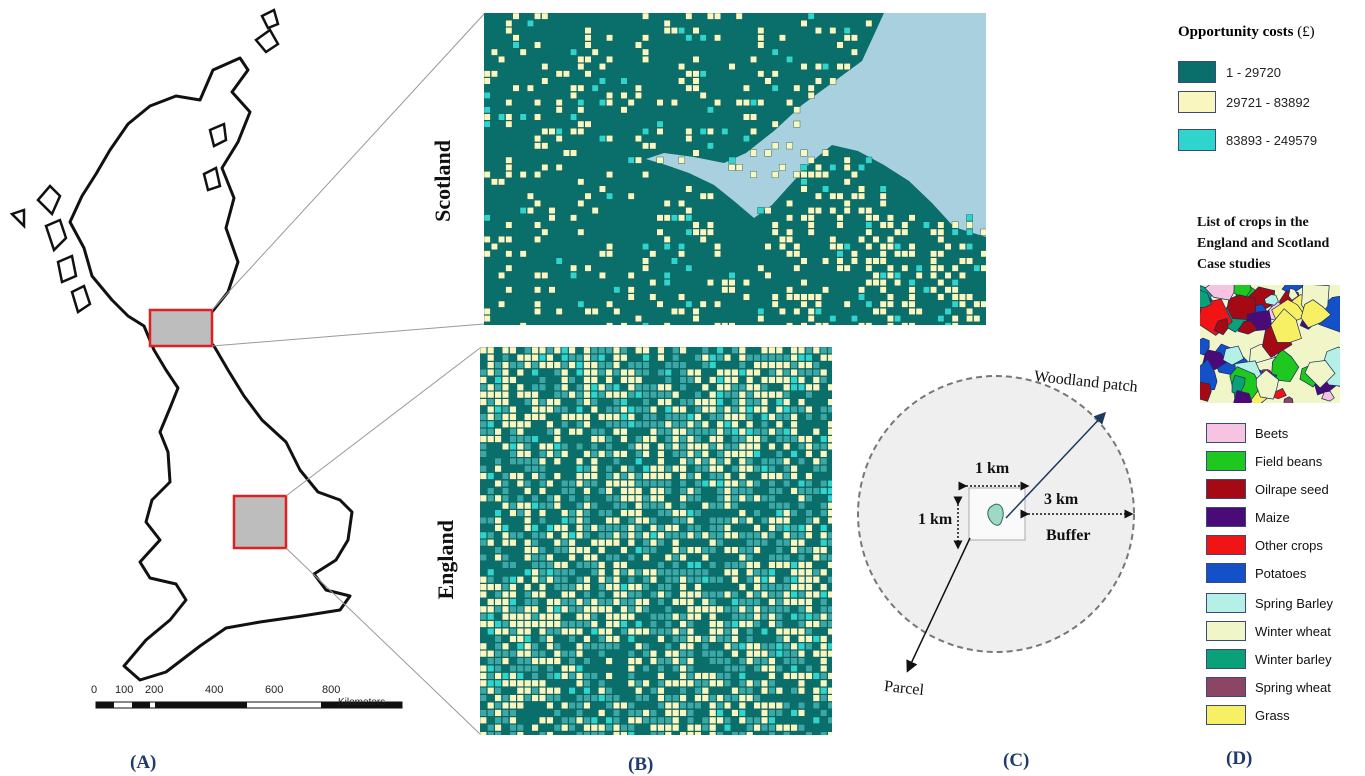 This screenshot has height=776, width=1365. Describe the element at coordinates (1247, 433) in the screenshot. I see `crop-row-beets: Beets` at that location.